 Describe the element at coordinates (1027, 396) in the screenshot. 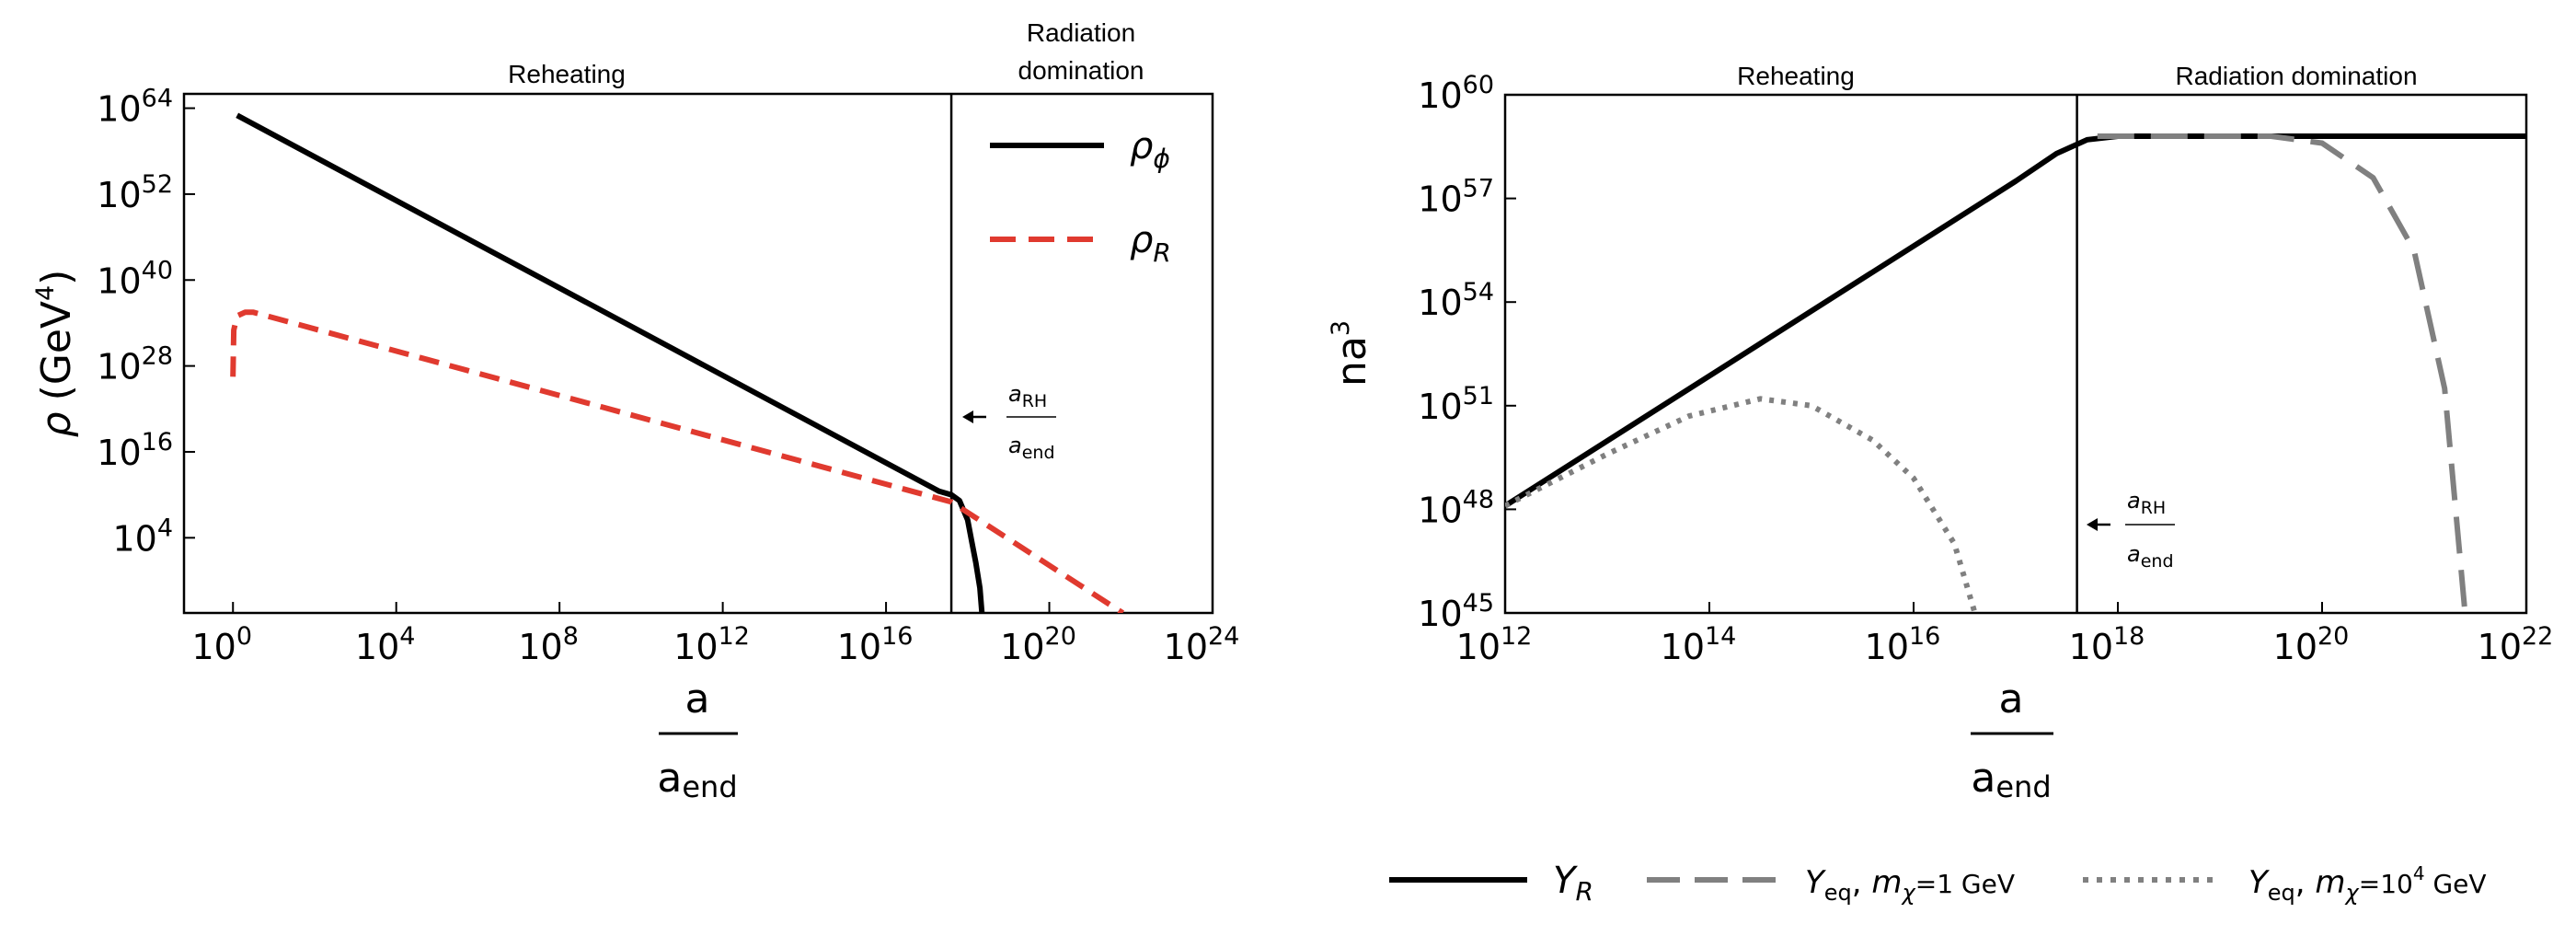

I see `left-annotation-numerator: aRH` at that location.